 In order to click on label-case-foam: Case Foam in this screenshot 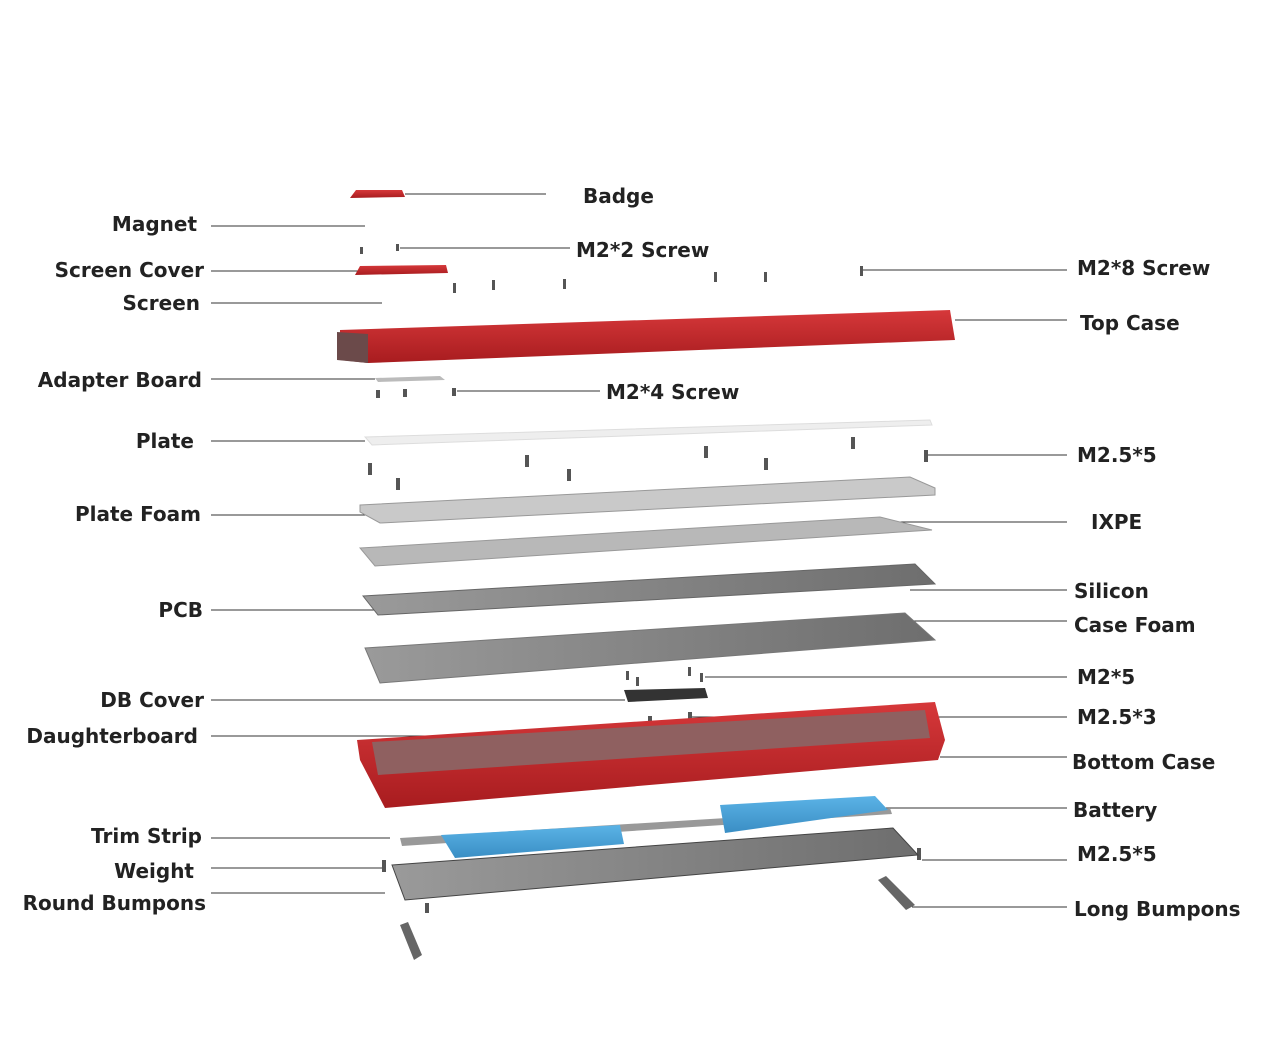, I will do `click(1135, 625)`.